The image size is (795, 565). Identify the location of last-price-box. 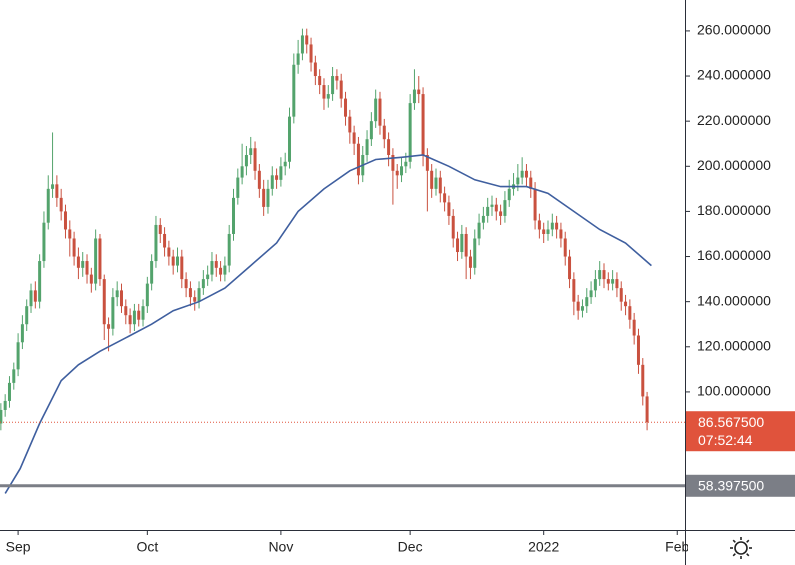
(740, 431).